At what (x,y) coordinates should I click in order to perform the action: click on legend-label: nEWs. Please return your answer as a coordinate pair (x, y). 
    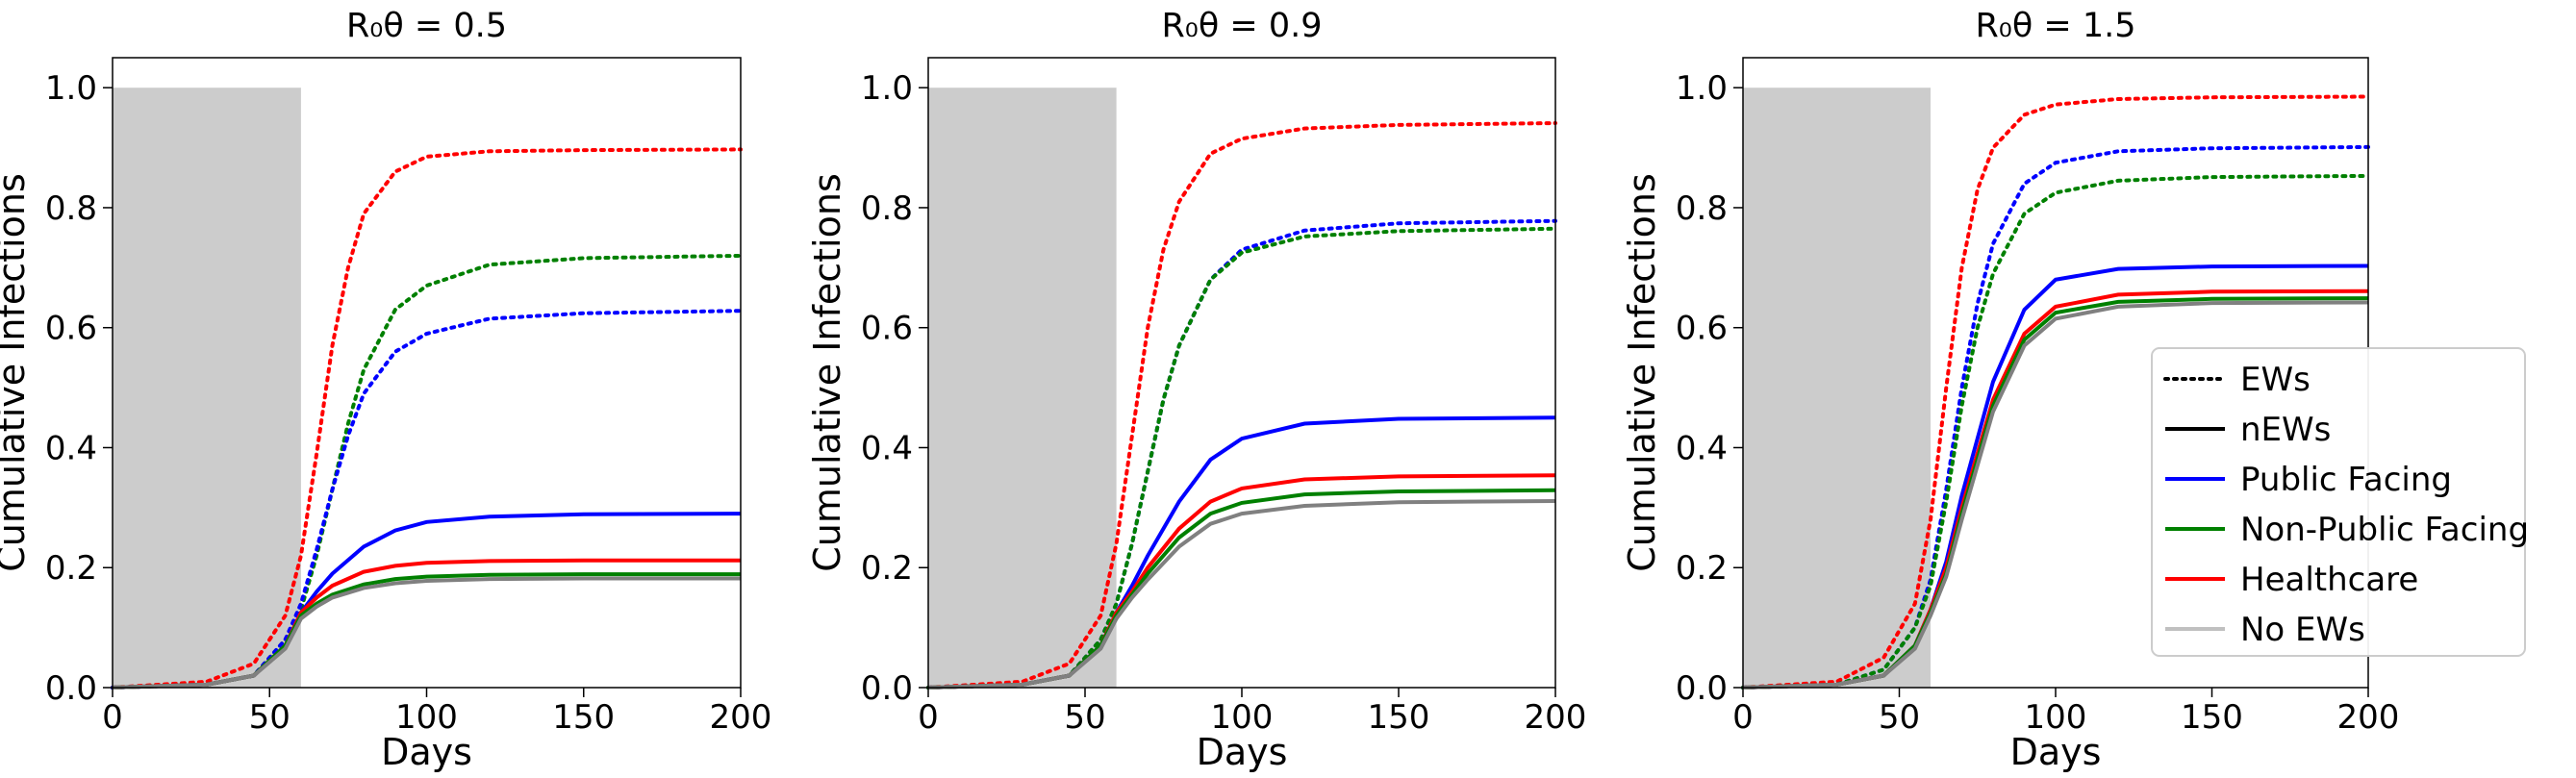
    Looking at the image, I should click on (2285, 430).